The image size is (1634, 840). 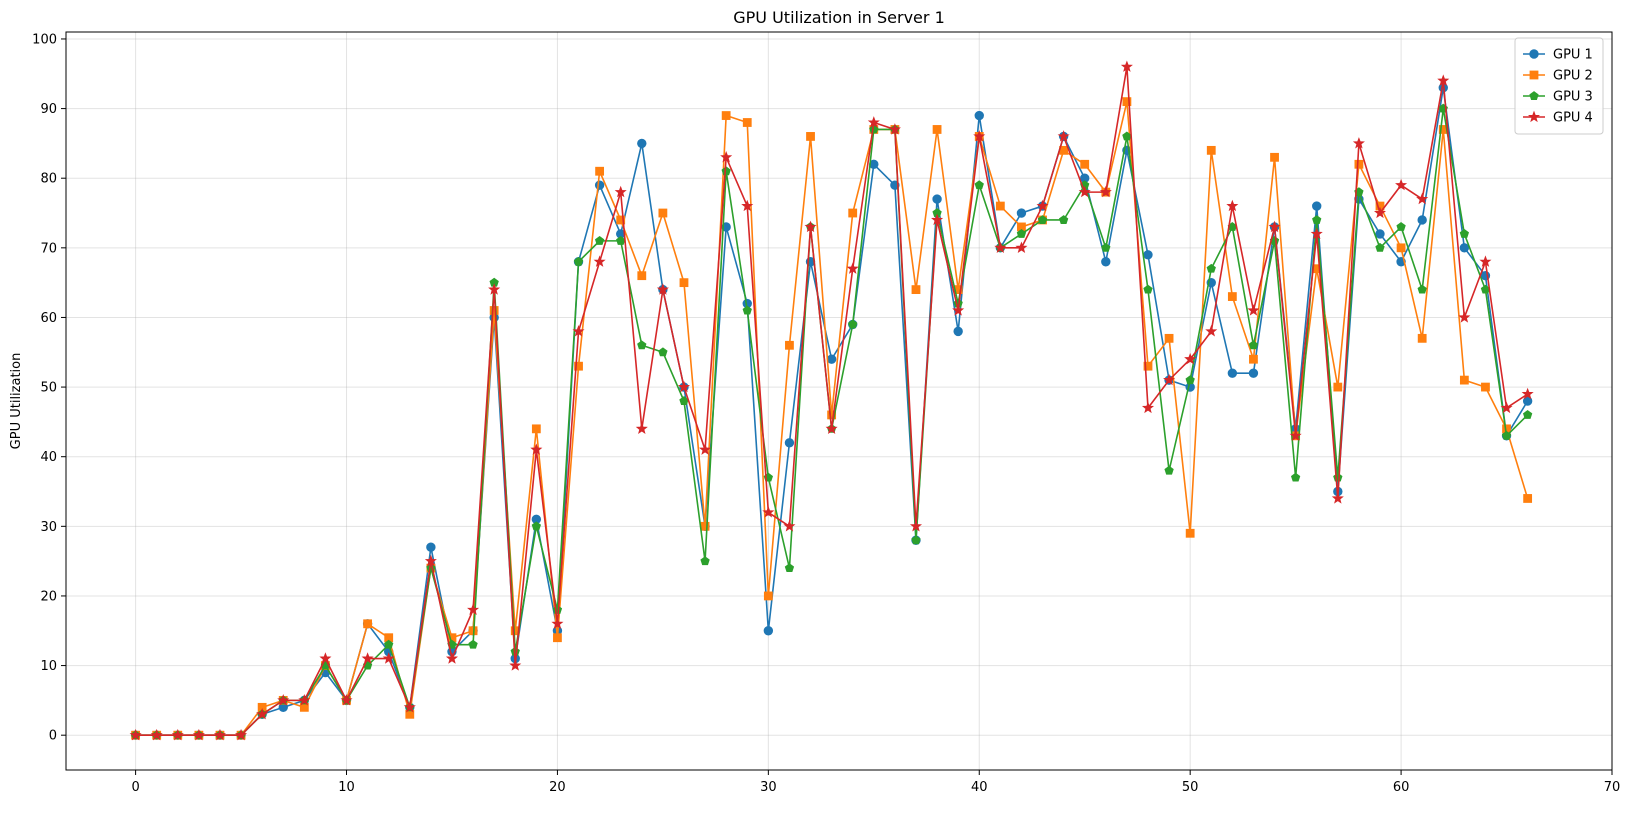 I want to click on legend-box, so click(x=1559, y=86).